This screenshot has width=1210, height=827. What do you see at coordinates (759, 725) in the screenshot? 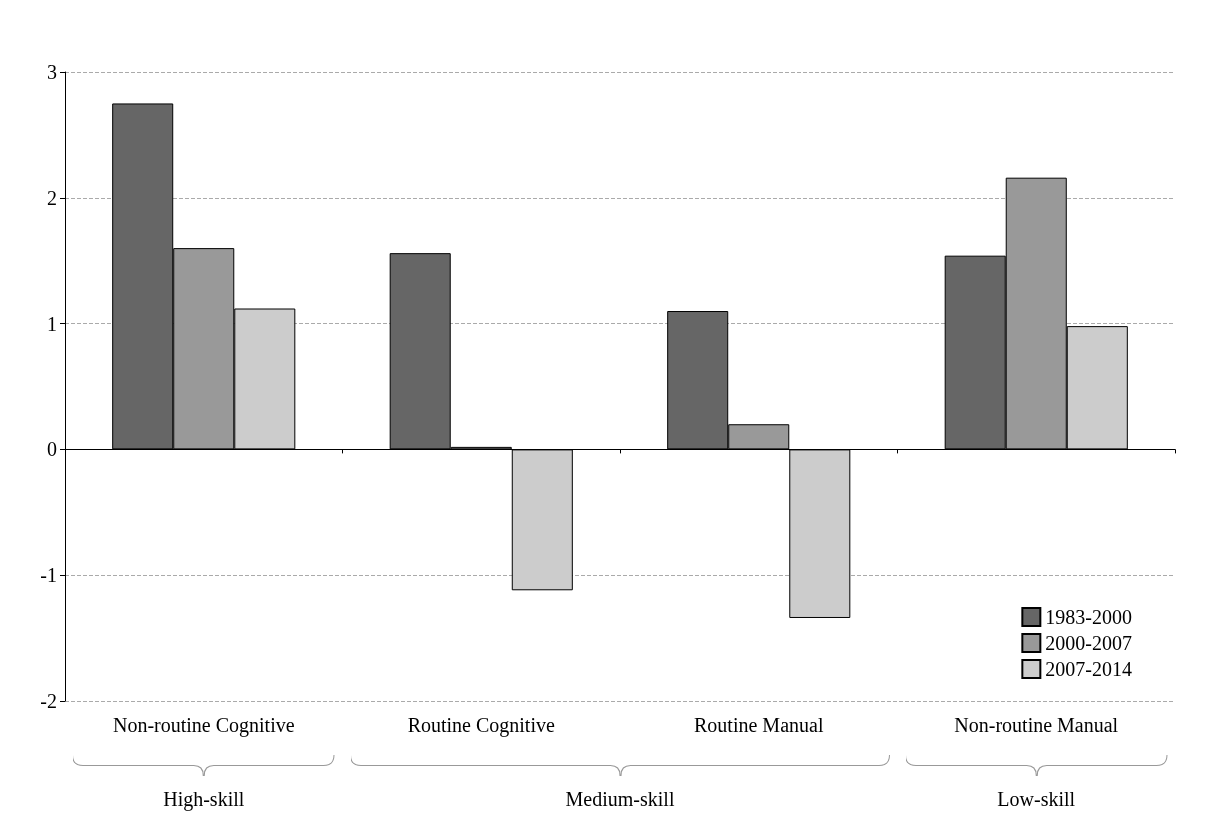
I see `x-tick-label: Routine Manual` at bounding box center [759, 725].